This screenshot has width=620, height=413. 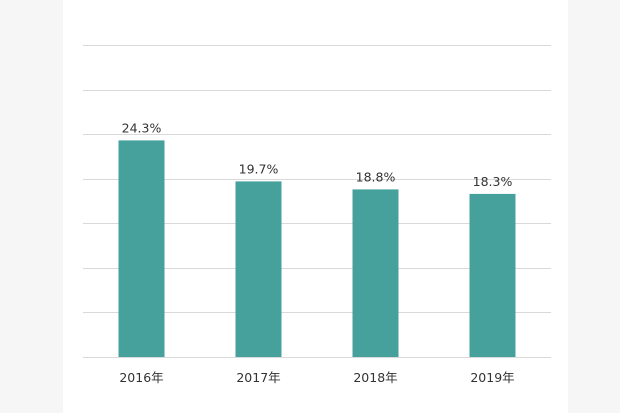 What do you see at coordinates (258, 269) in the screenshot?
I see `bar-2017年` at bounding box center [258, 269].